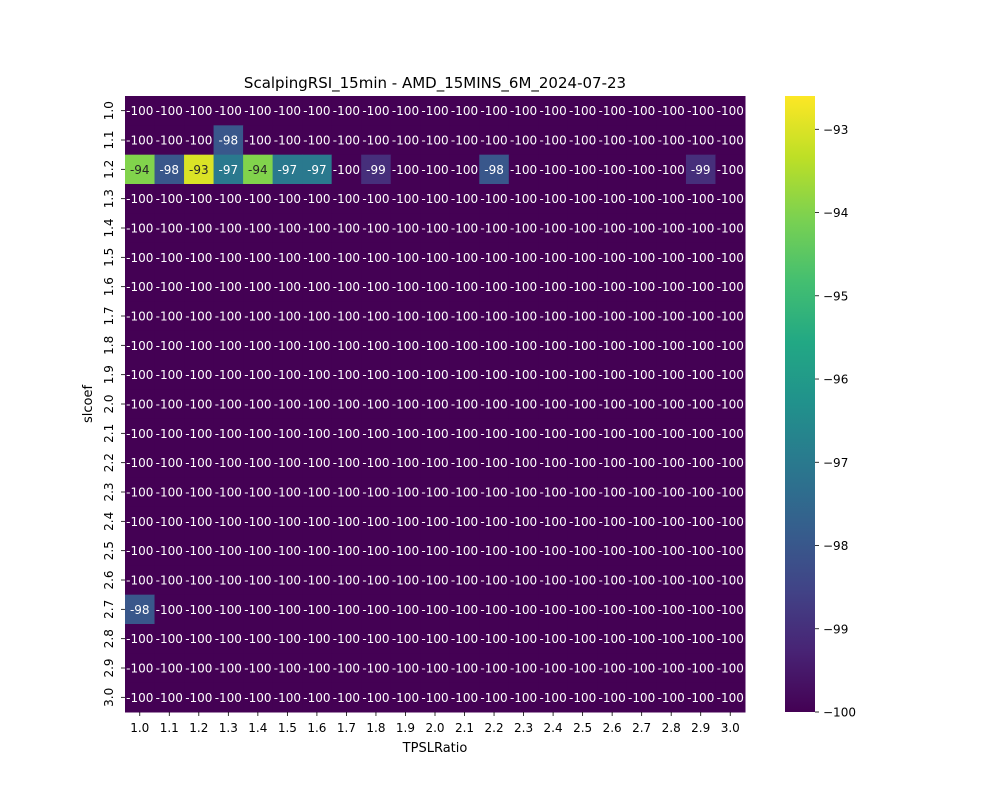 The height and width of the screenshot is (805, 1000). Describe the element at coordinates (109, 110) in the screenshot. I see `y-tick-label: 1.0` at that location.